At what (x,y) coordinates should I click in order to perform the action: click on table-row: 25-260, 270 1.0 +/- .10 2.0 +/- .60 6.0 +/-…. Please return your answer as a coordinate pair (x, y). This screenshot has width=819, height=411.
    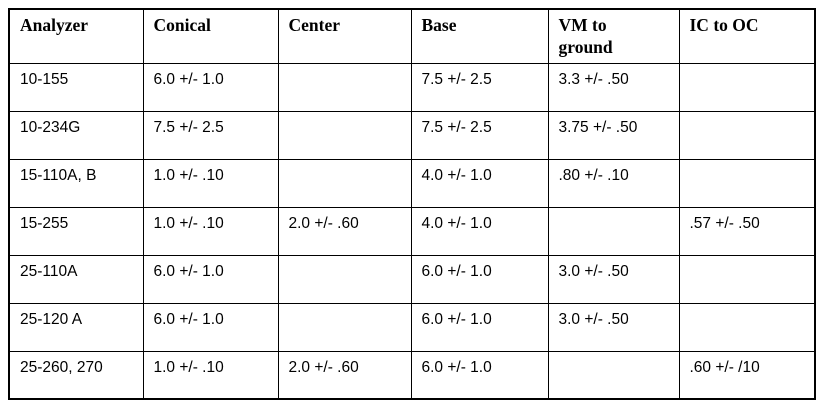
    Looking at the image, I should click on (412, 375).